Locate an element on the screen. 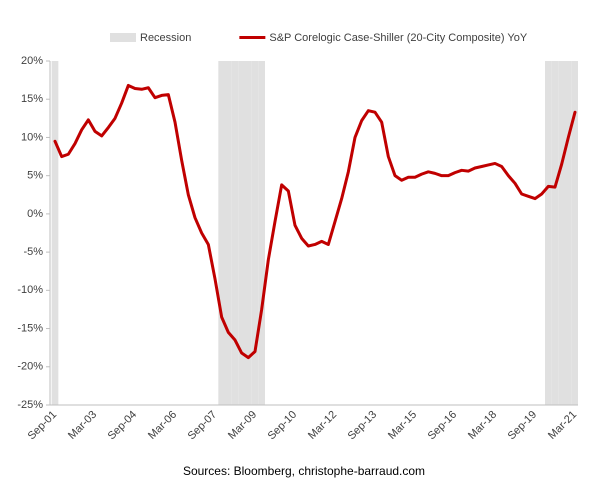  x-tick-label: Mar-12 is located at coordinates (322, 425).